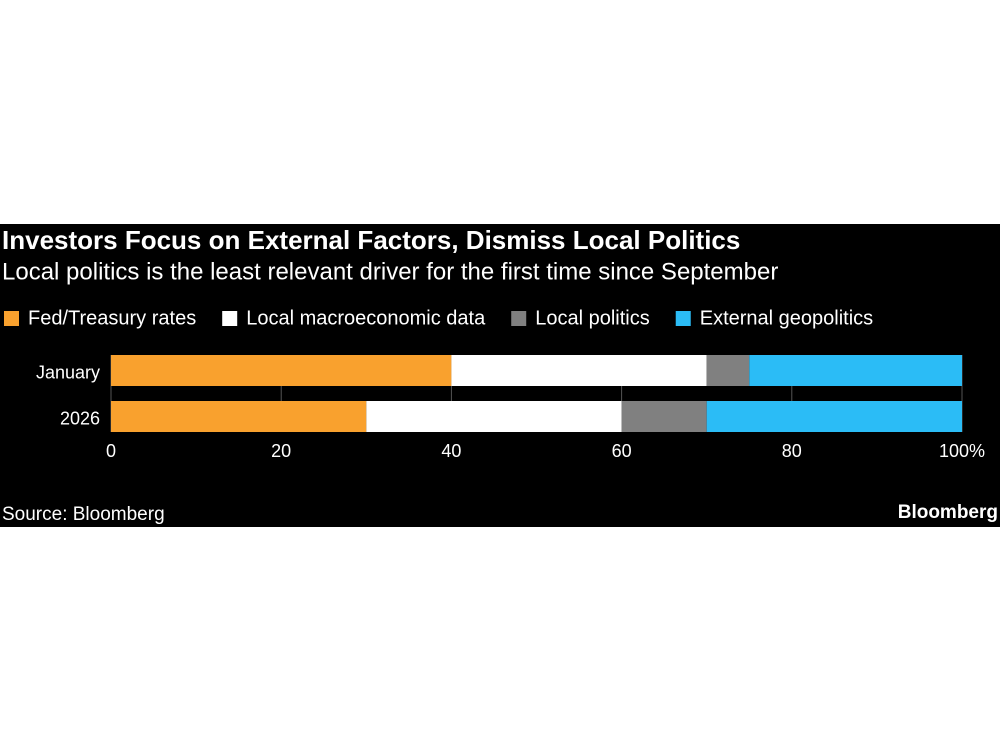  Describe the element at coordinates (962, 451) in the screenshot. I see `x-tick-label: 100%` at that location.